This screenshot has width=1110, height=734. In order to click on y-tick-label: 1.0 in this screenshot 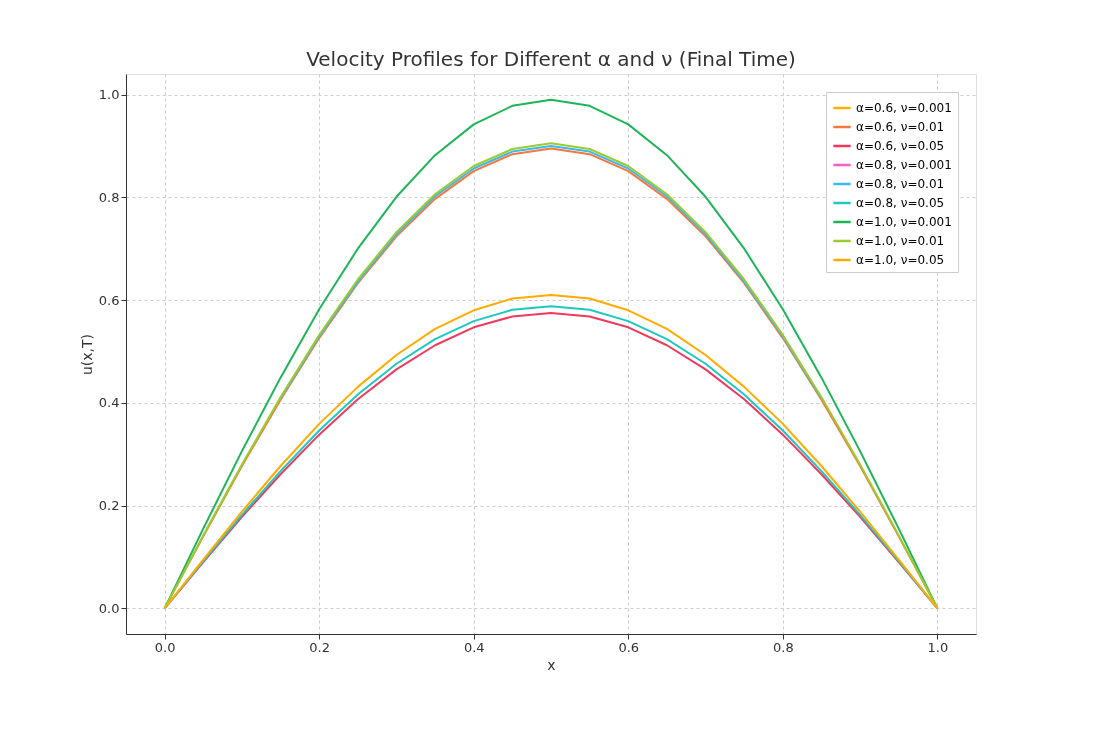, I will do `click(109, 95)`.